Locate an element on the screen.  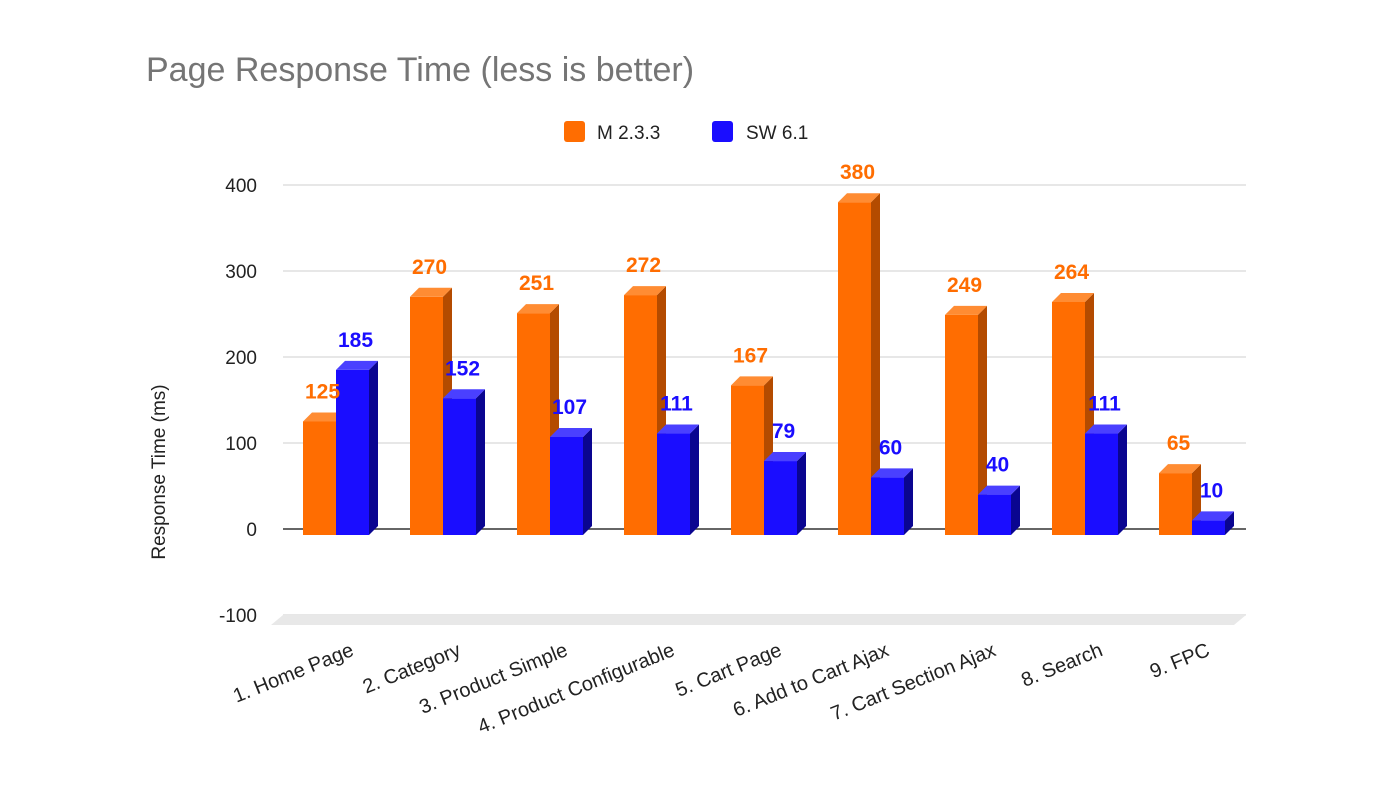
data-label: 167 is located at coordinates (750, 355).